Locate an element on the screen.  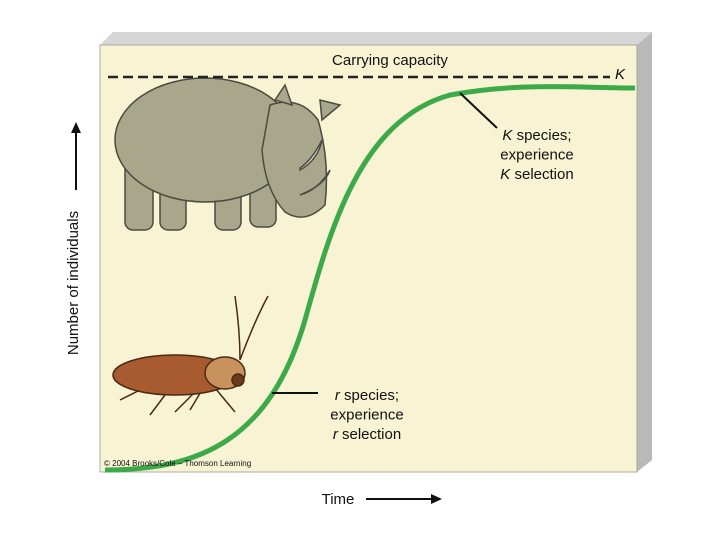
credit: © 2004 Brooks/Cole – Thomson Learning is located at coordinates (177, 463).